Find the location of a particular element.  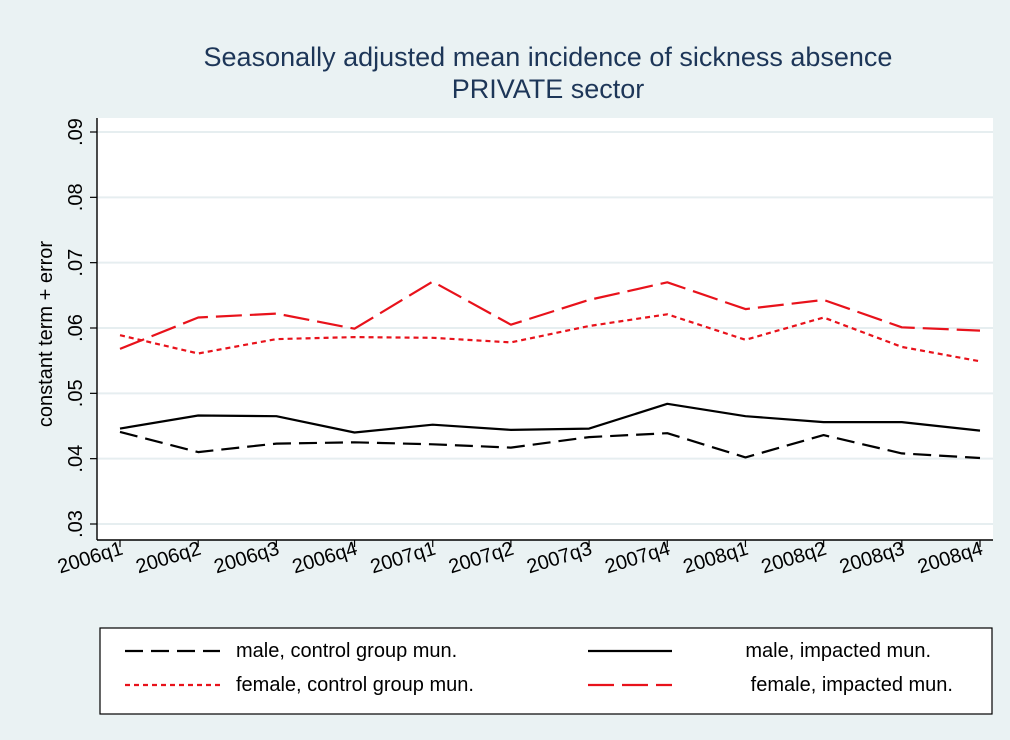

x-tick-label: 2008q1 is located at coordinates (716, 558).